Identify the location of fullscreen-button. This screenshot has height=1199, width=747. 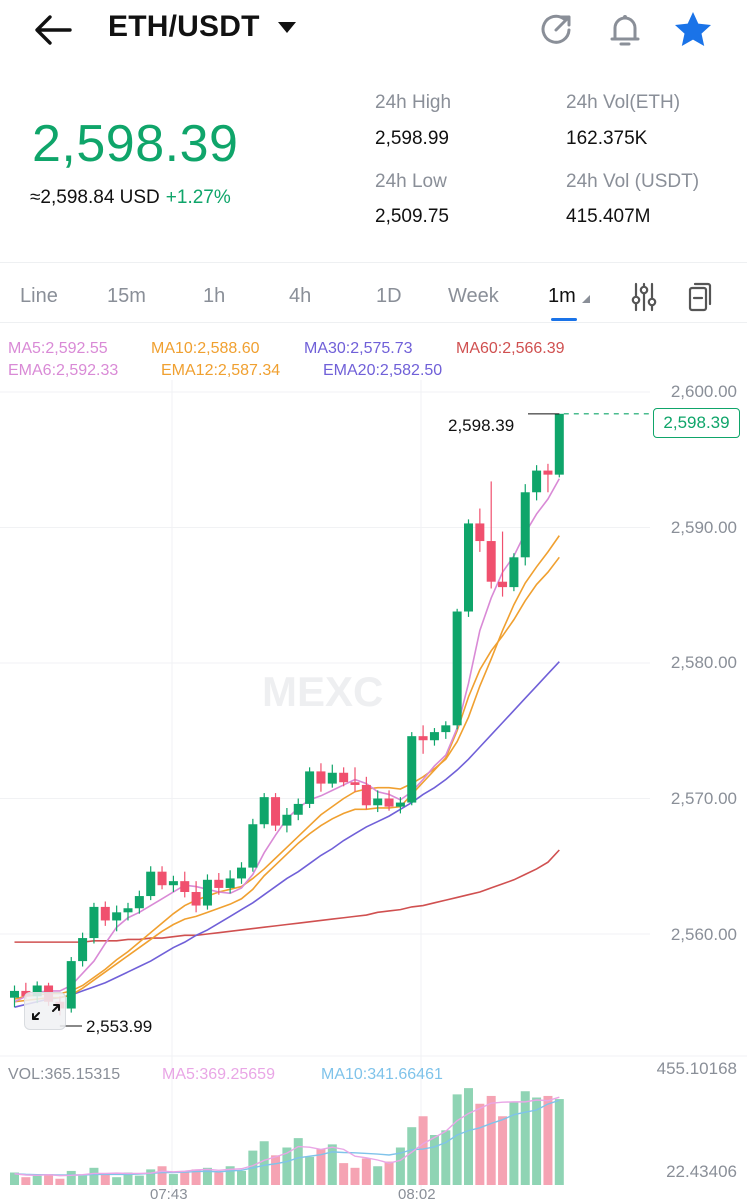
(45, 1011).